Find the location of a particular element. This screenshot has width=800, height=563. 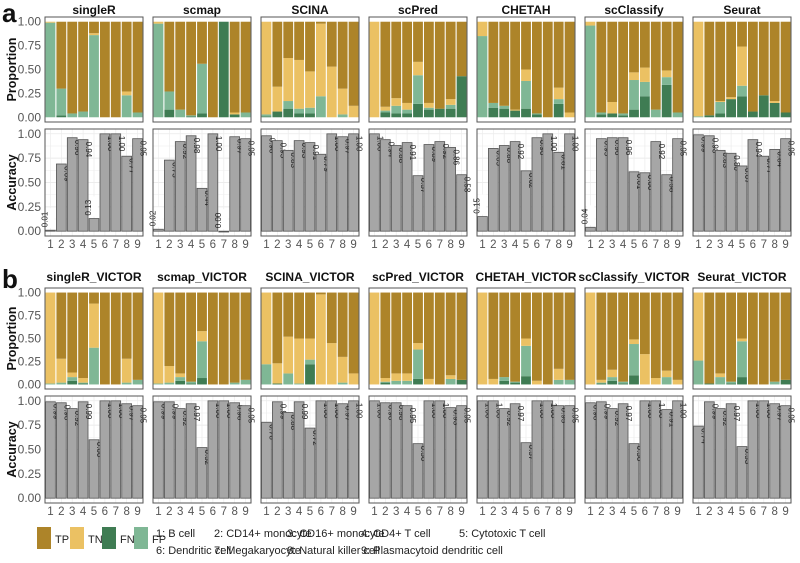

y-tick-label: 0.50 is located at coordinates (30, 450).